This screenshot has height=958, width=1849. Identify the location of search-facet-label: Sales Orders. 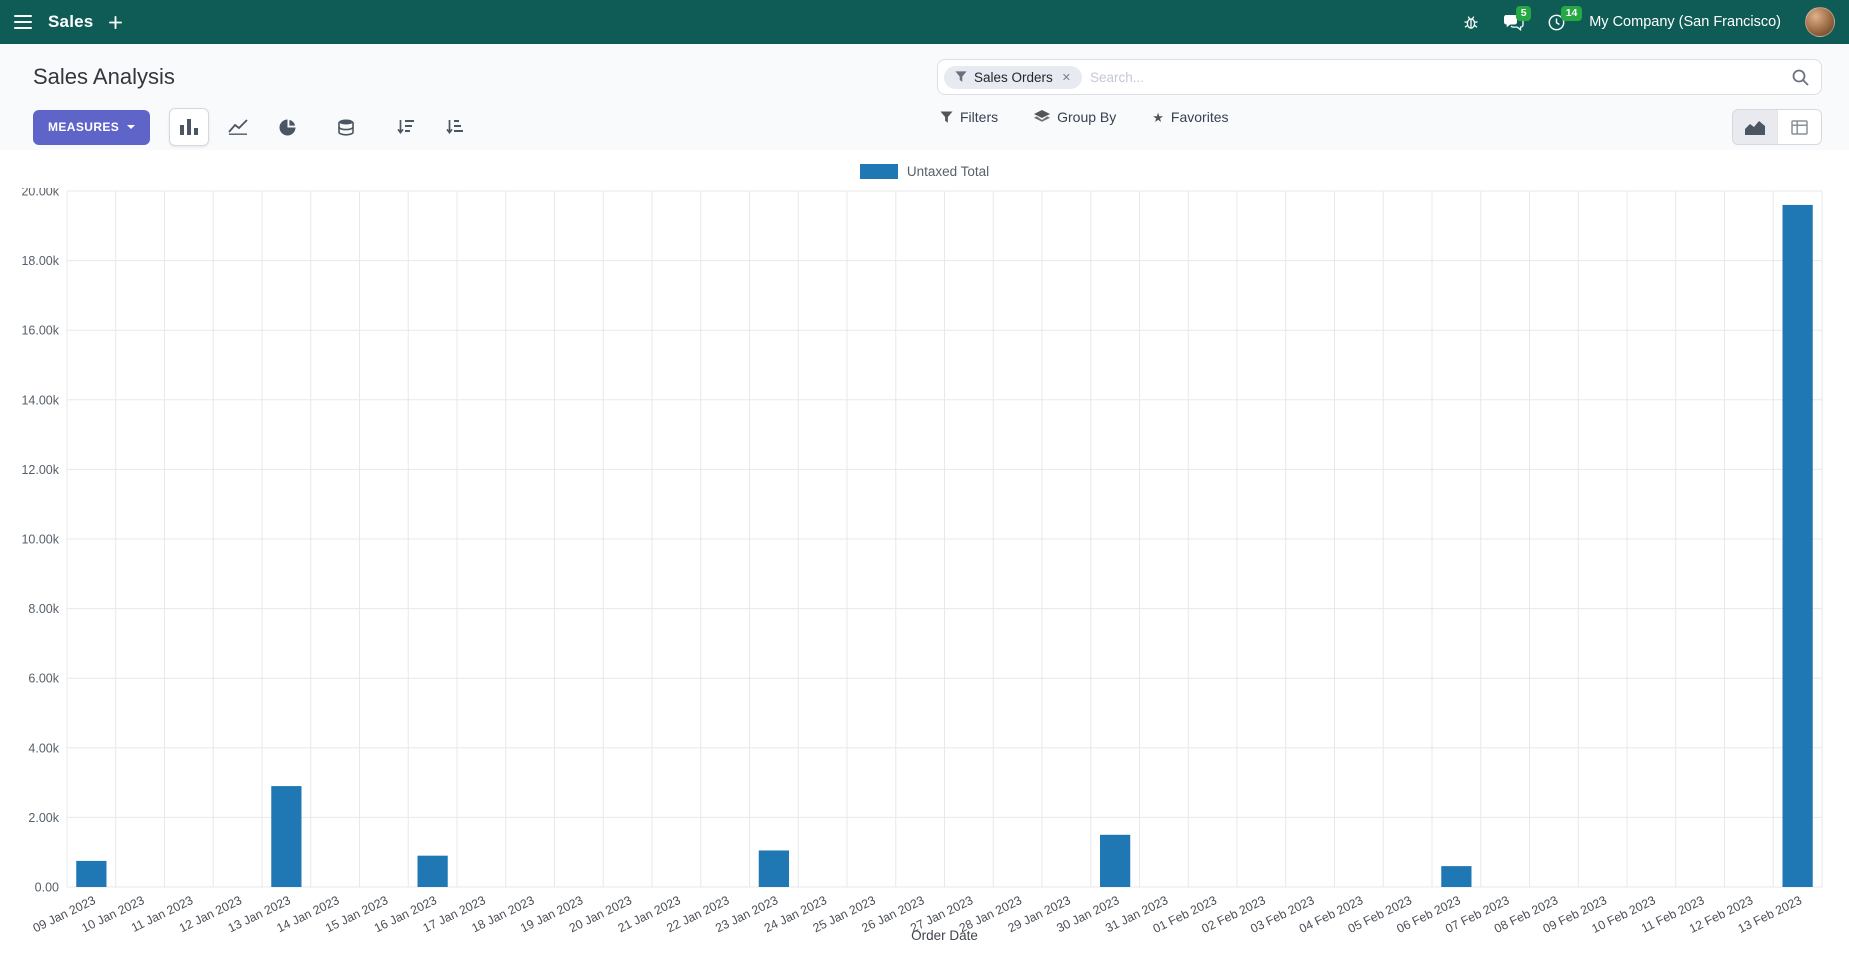
(1013, 77).